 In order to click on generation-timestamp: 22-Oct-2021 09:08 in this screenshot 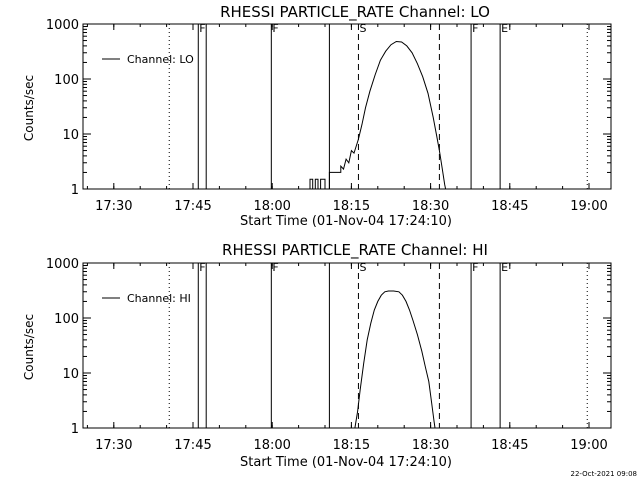, I will do `click(604, 474)`.